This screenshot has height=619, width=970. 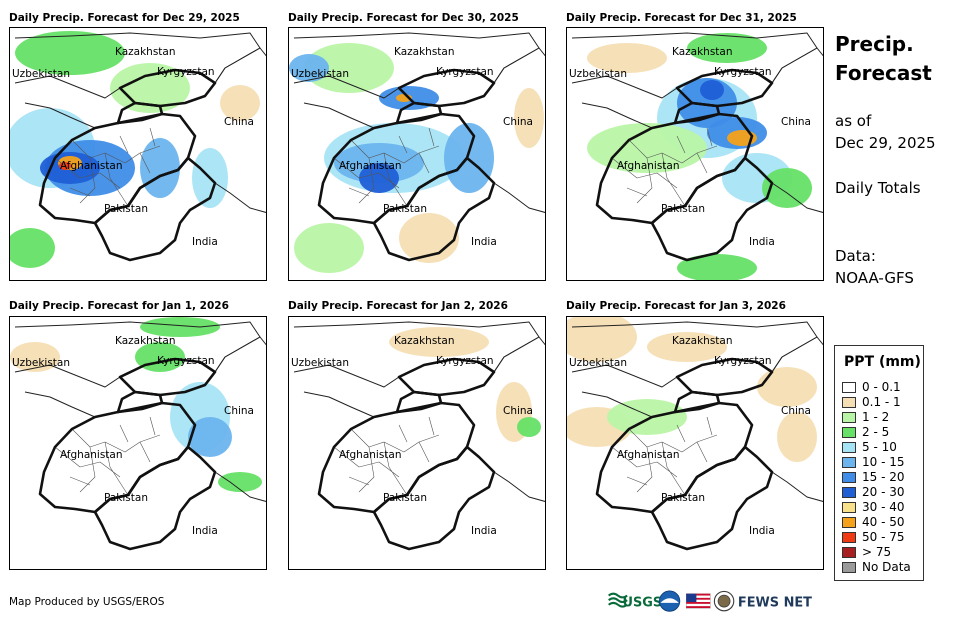 I want to click on legend-label: > 75, so click(x=877, y=552).